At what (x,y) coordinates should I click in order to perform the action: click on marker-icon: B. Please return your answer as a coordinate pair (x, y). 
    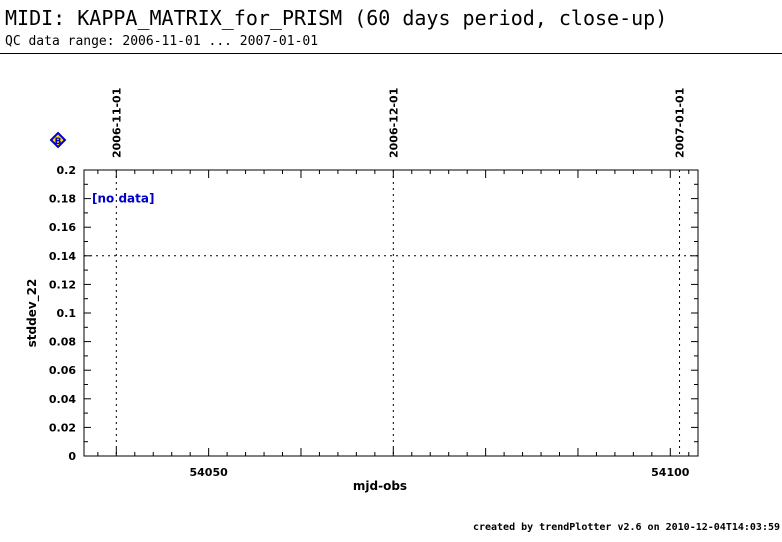
    Looking at the image, I should click on (58, 140).